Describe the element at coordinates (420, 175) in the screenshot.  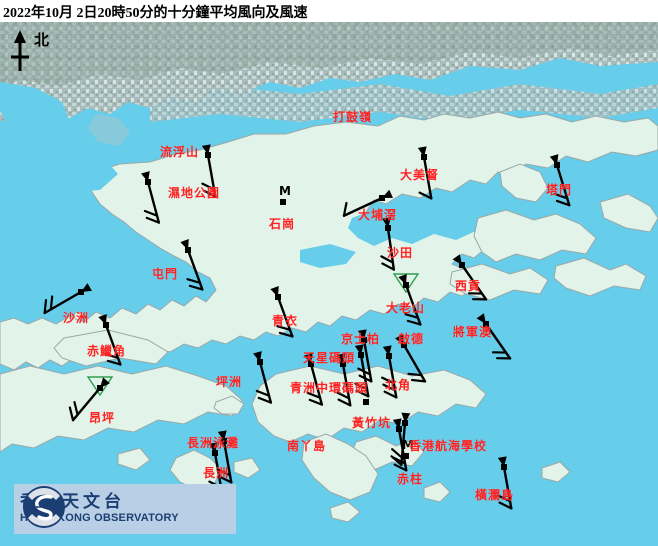
I see `station-label: 大美督` at that location.